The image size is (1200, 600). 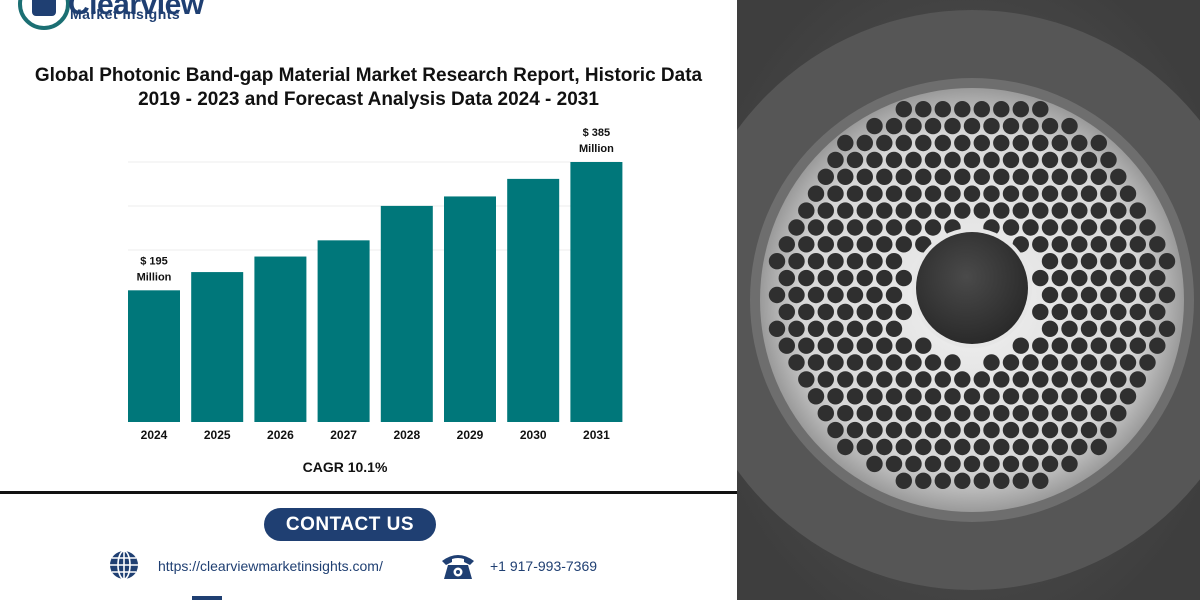 I want to click on brand-logo: Clearview Market Insights, so click(x=138, y=17).